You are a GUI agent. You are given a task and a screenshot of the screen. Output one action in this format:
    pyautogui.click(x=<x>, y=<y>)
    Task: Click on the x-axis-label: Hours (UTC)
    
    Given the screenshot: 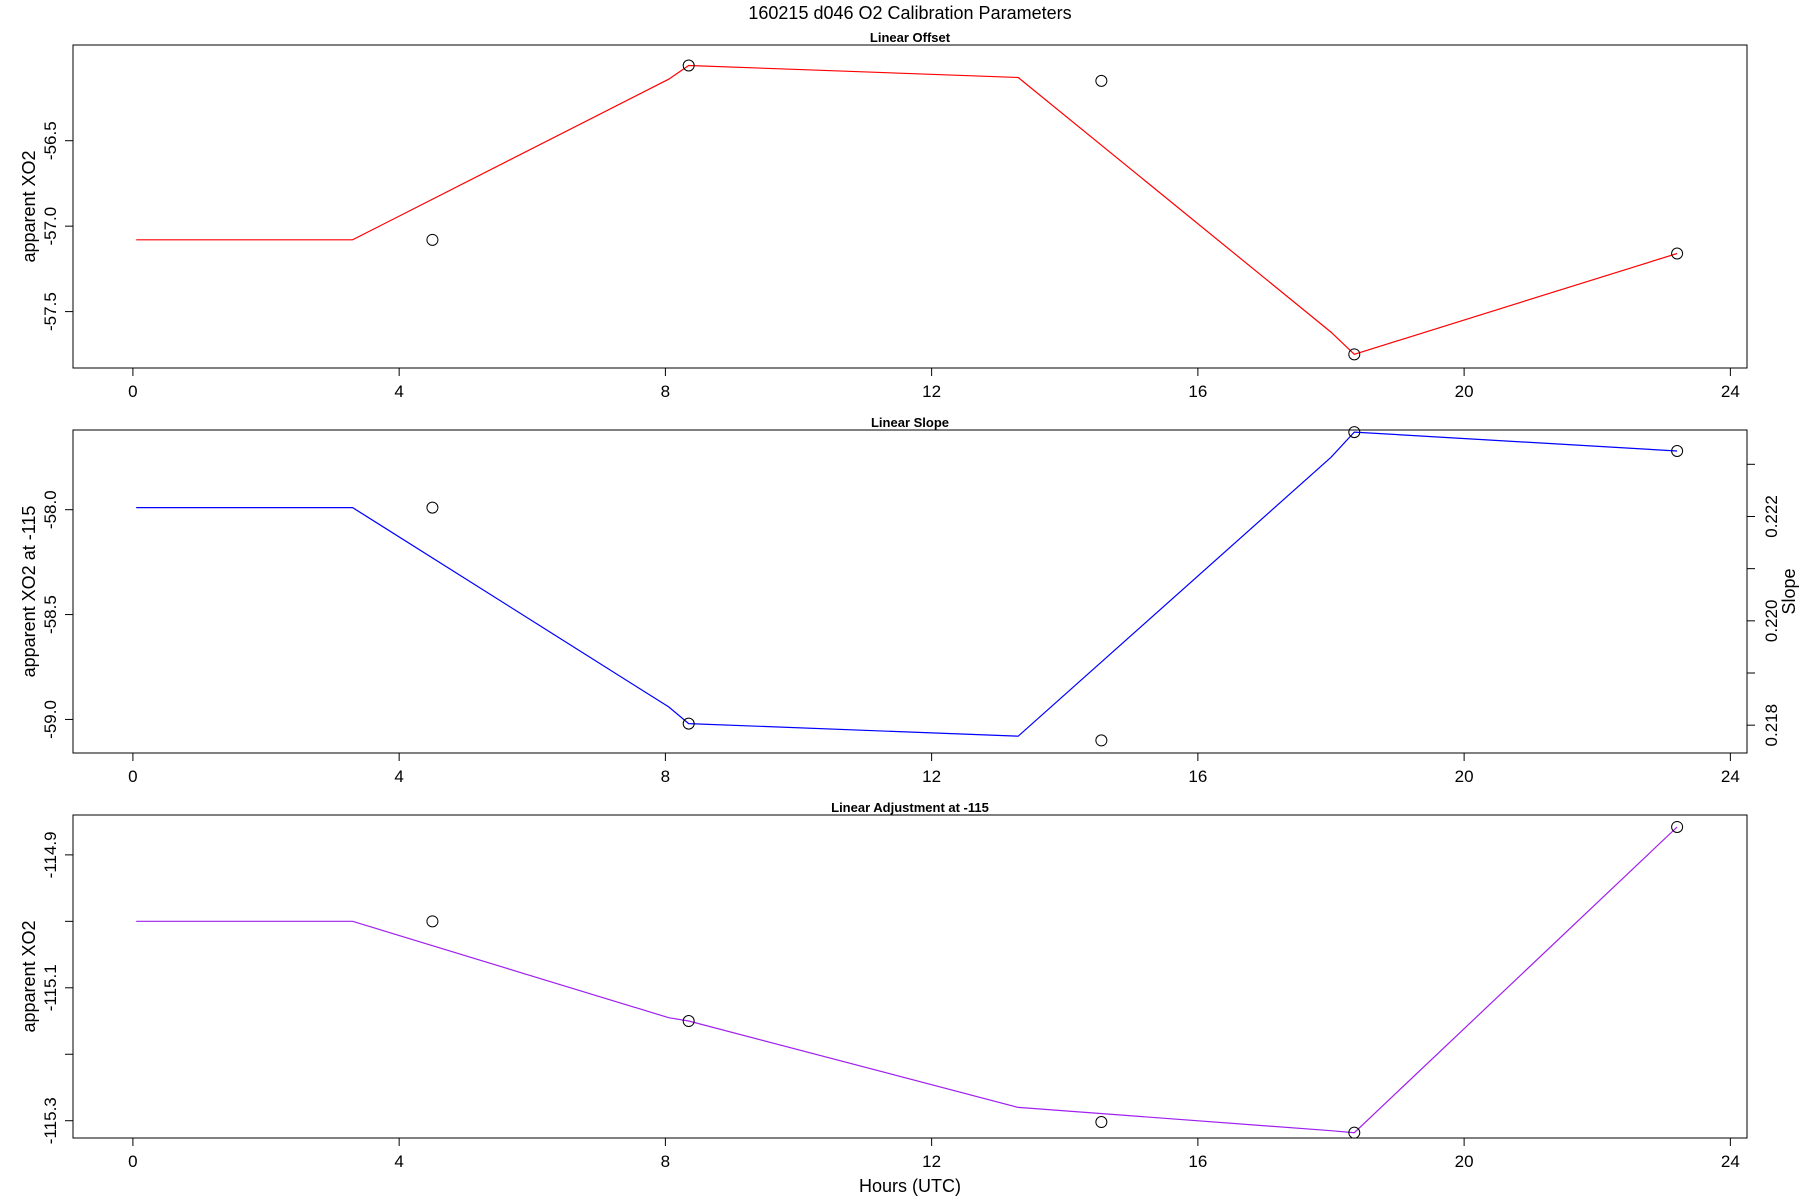 What is the action you would take?
    pyautogui.click(x=910, y=1186)
    